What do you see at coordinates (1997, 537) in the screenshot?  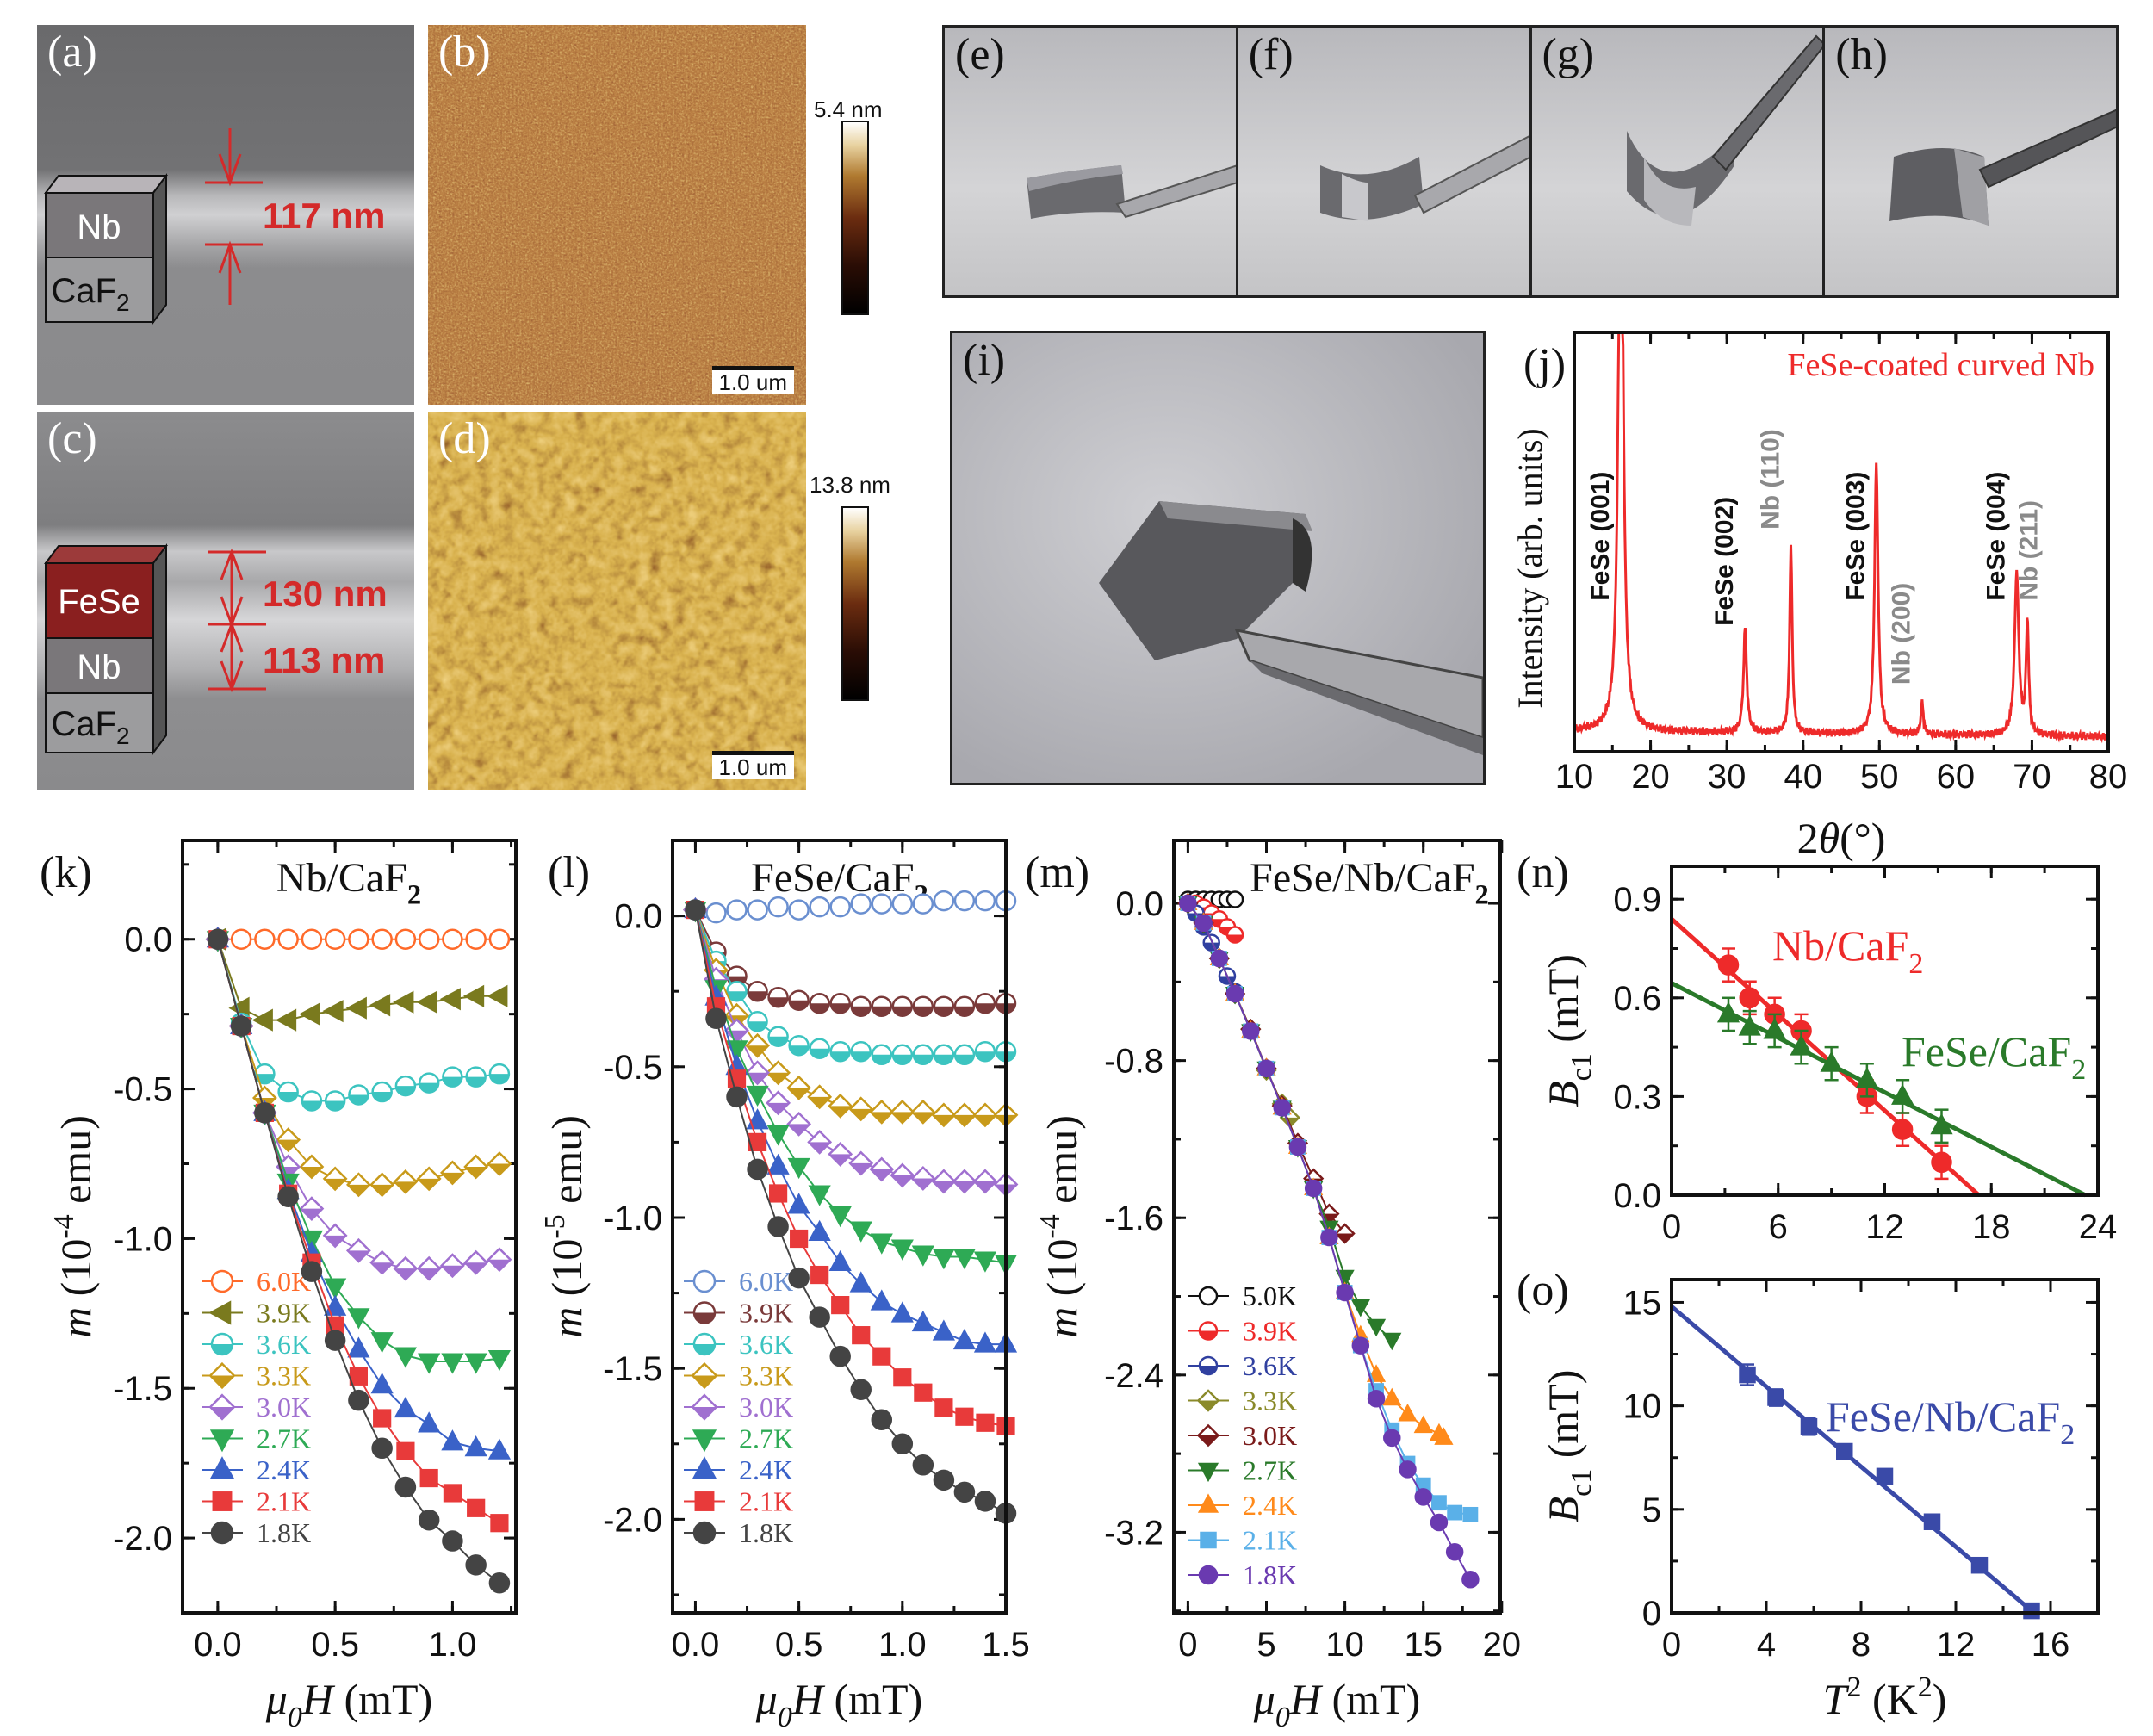 I see `peak-label: FeSe (004)` at bounding box center [1997, 537].